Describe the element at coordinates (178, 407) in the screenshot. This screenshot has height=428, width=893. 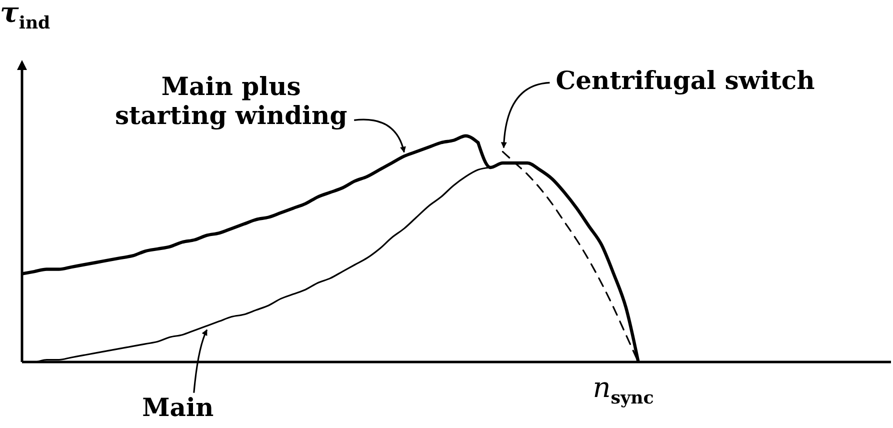
I see `series-label: Main` at that location.